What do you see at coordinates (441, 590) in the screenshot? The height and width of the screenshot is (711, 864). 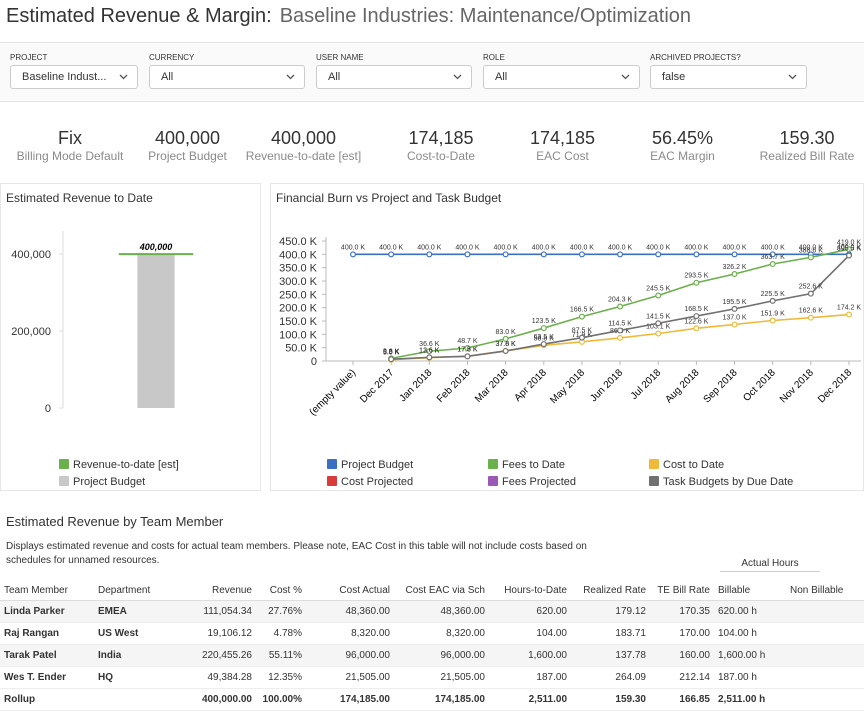 I see `column-header: Cost EAC via Sch` at bounding box center [441, 590].